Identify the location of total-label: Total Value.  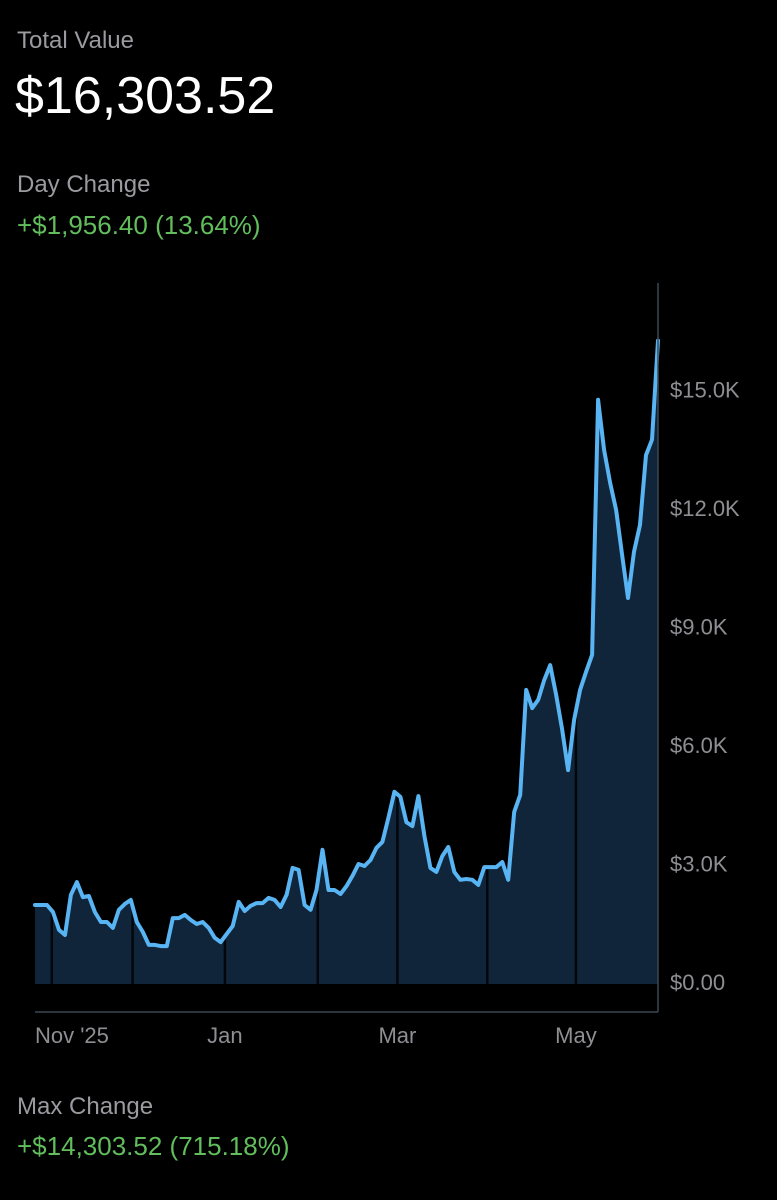
(75, 40).